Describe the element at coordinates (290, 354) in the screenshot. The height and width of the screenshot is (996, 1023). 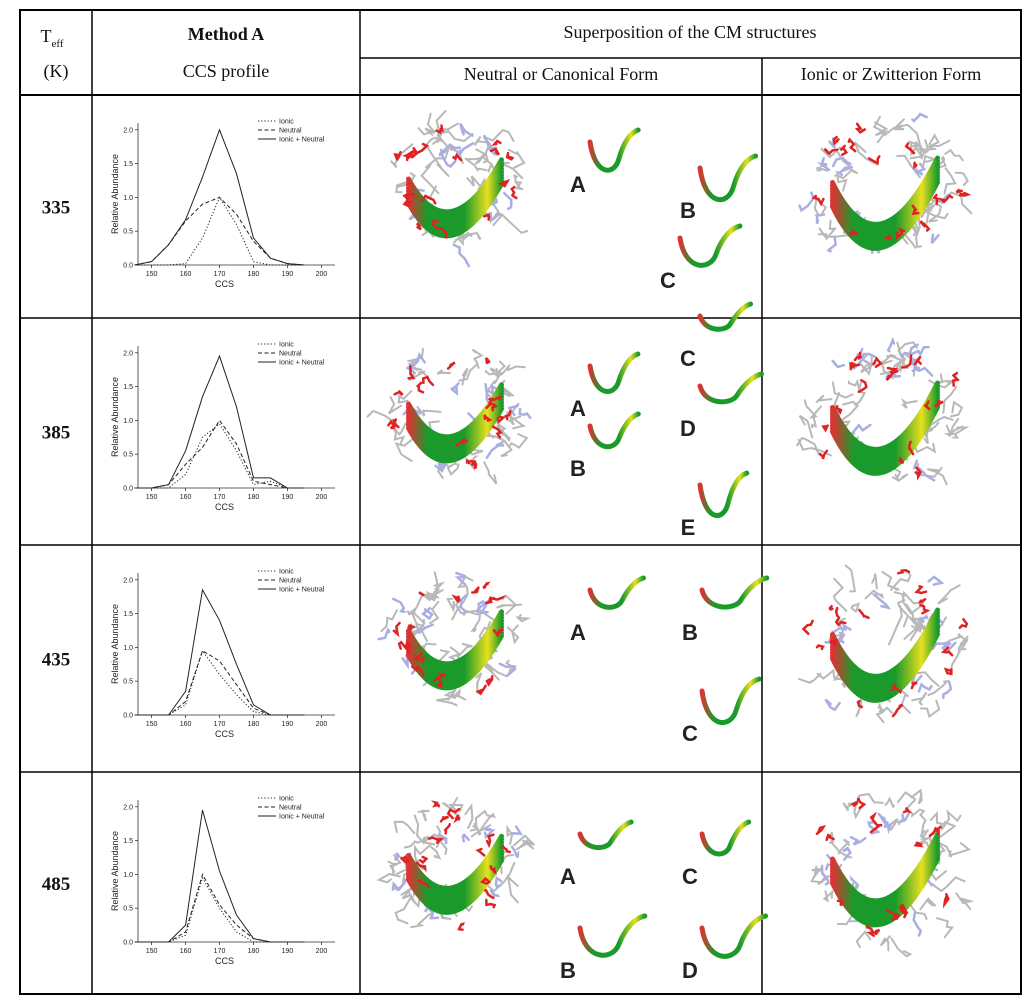
I see `legend-label: Neutral` at that location.